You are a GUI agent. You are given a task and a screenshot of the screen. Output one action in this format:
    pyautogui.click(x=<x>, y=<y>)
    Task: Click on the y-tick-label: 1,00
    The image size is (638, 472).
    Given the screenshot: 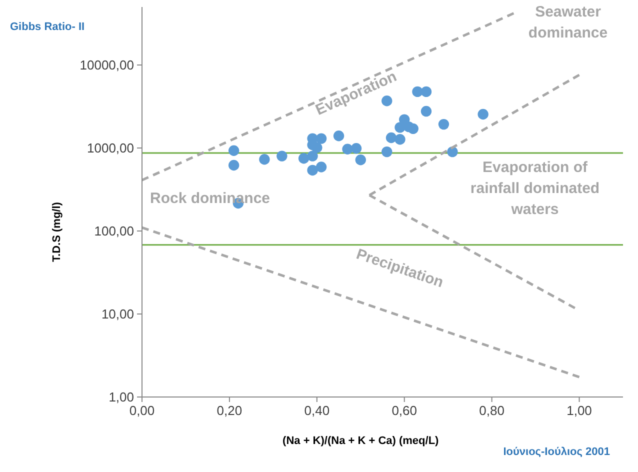 What is the action you would take?
    pyautogui.click(x=121, y=397)
    